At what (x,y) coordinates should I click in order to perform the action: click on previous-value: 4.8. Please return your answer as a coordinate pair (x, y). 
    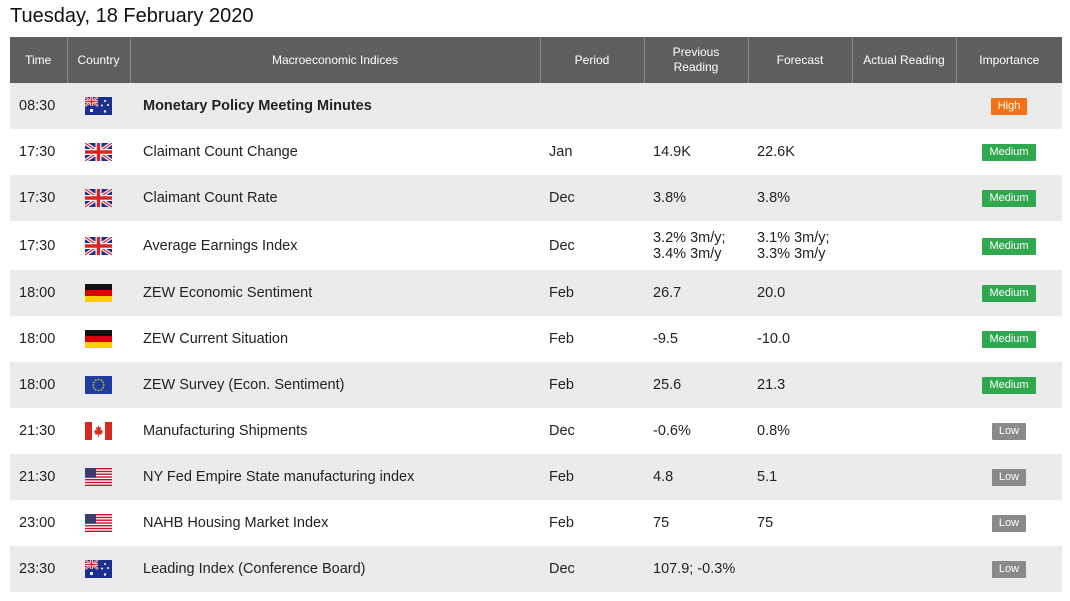
    Looking at the image, I should click on (663, 477).